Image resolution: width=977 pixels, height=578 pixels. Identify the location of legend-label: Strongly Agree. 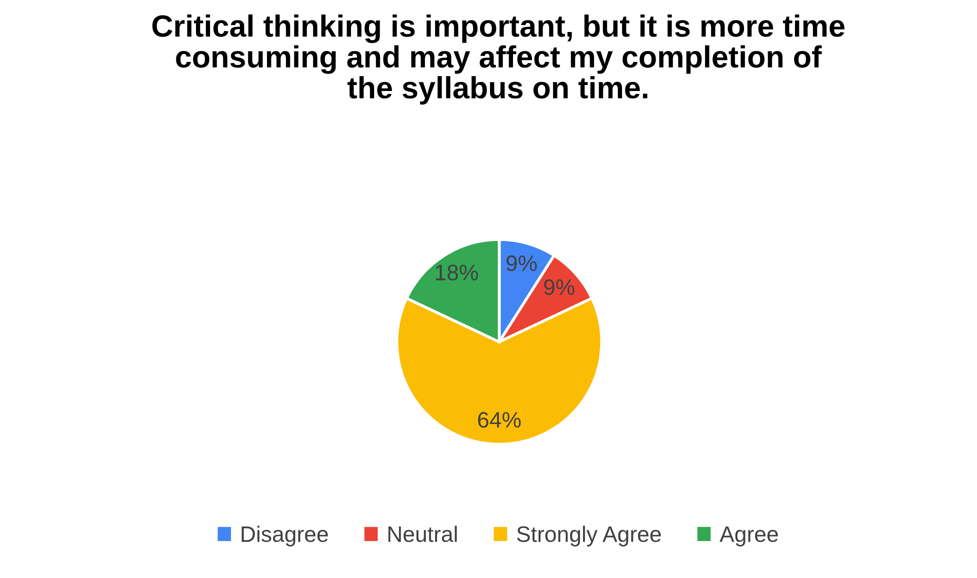
(589, 536).